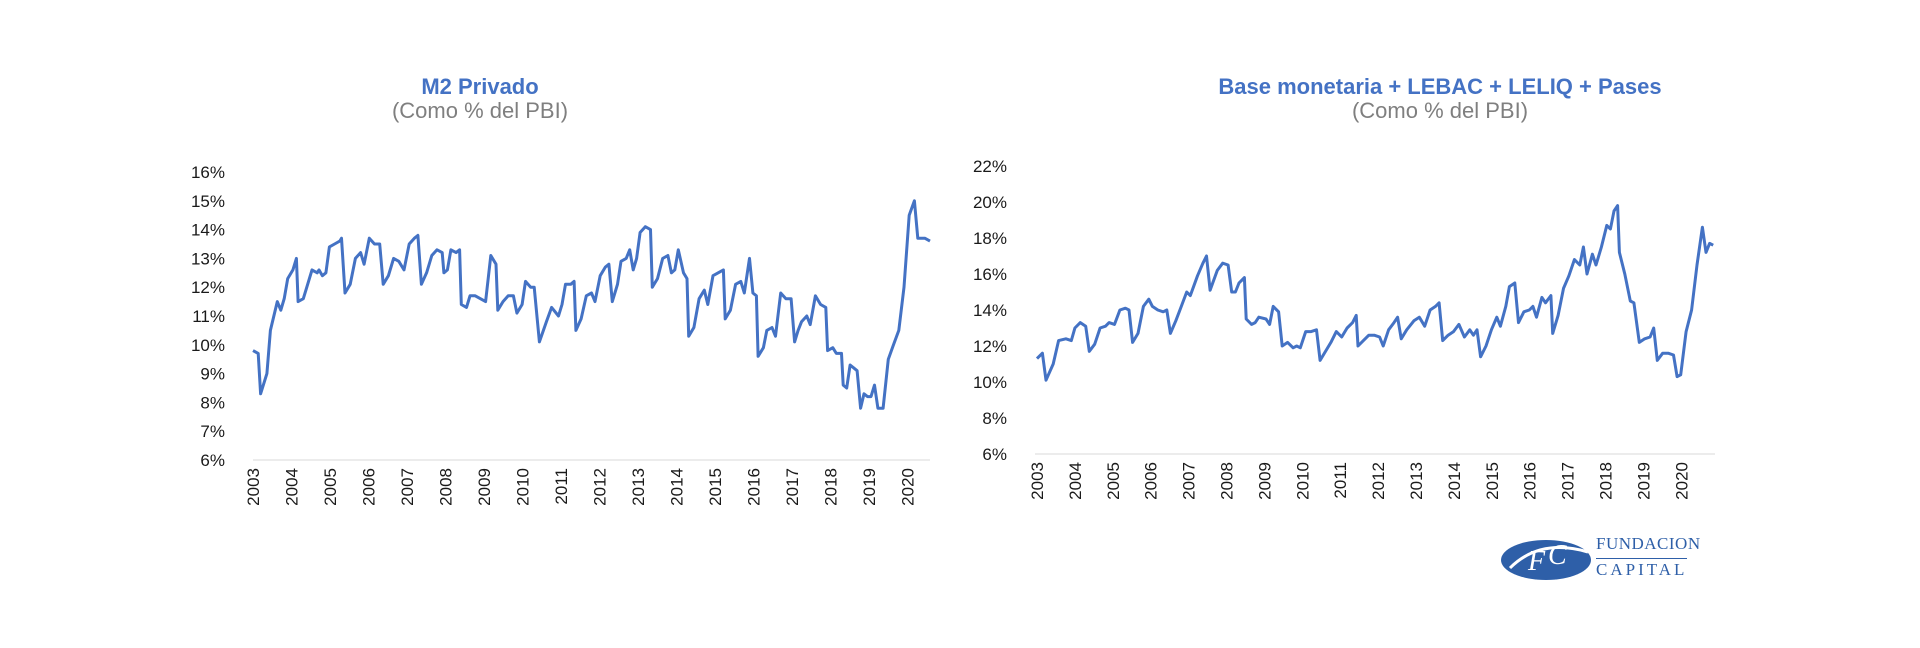 The height and width of the screenshot is (648, 1920). Describe the element at coordinates (212, 374) in the screenshot. I see `y-tick-label: 9%` at that location.